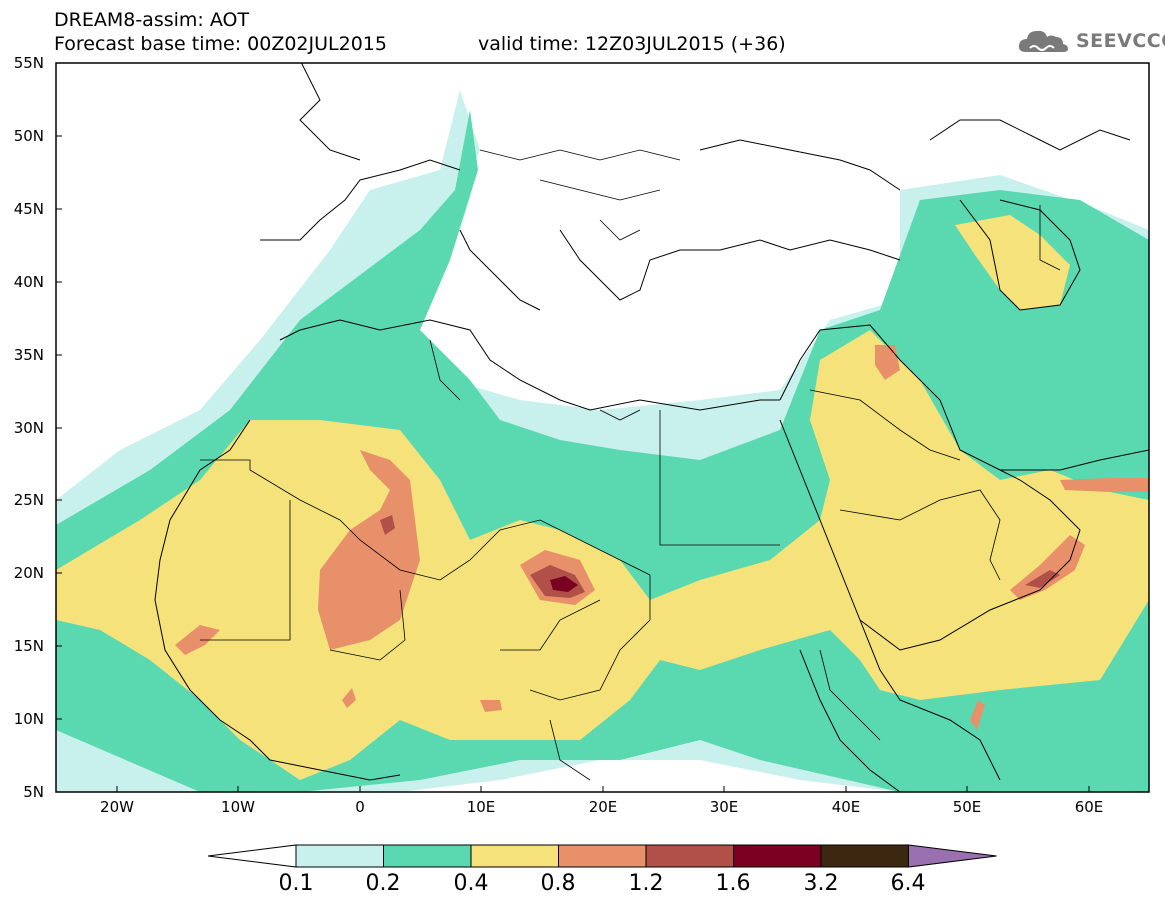 The image size is (1165, 905). Describe the element at coordinates (28, 63) in the screenshot. I see `lat-label: 55N` at that location.